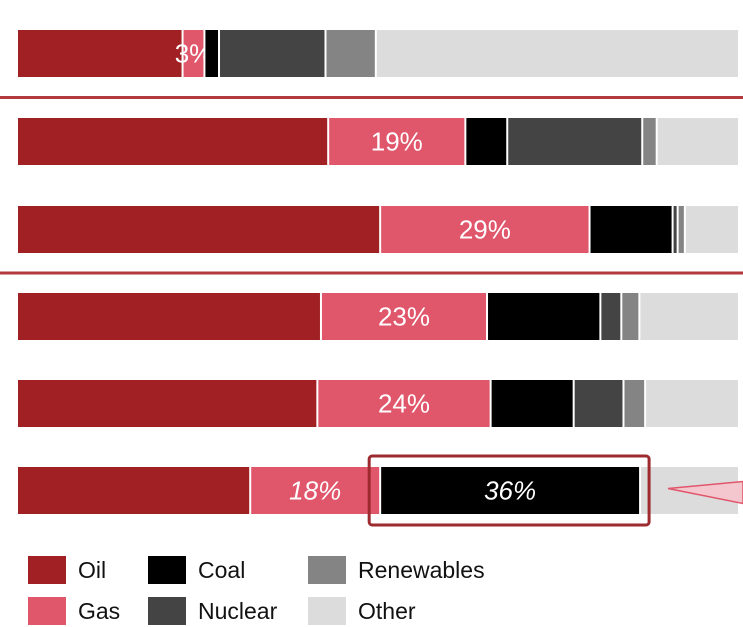 The height and width of the screenshot is (627, 743). I want to click on legend-item-renewables: Renewables, so click(396, 570).